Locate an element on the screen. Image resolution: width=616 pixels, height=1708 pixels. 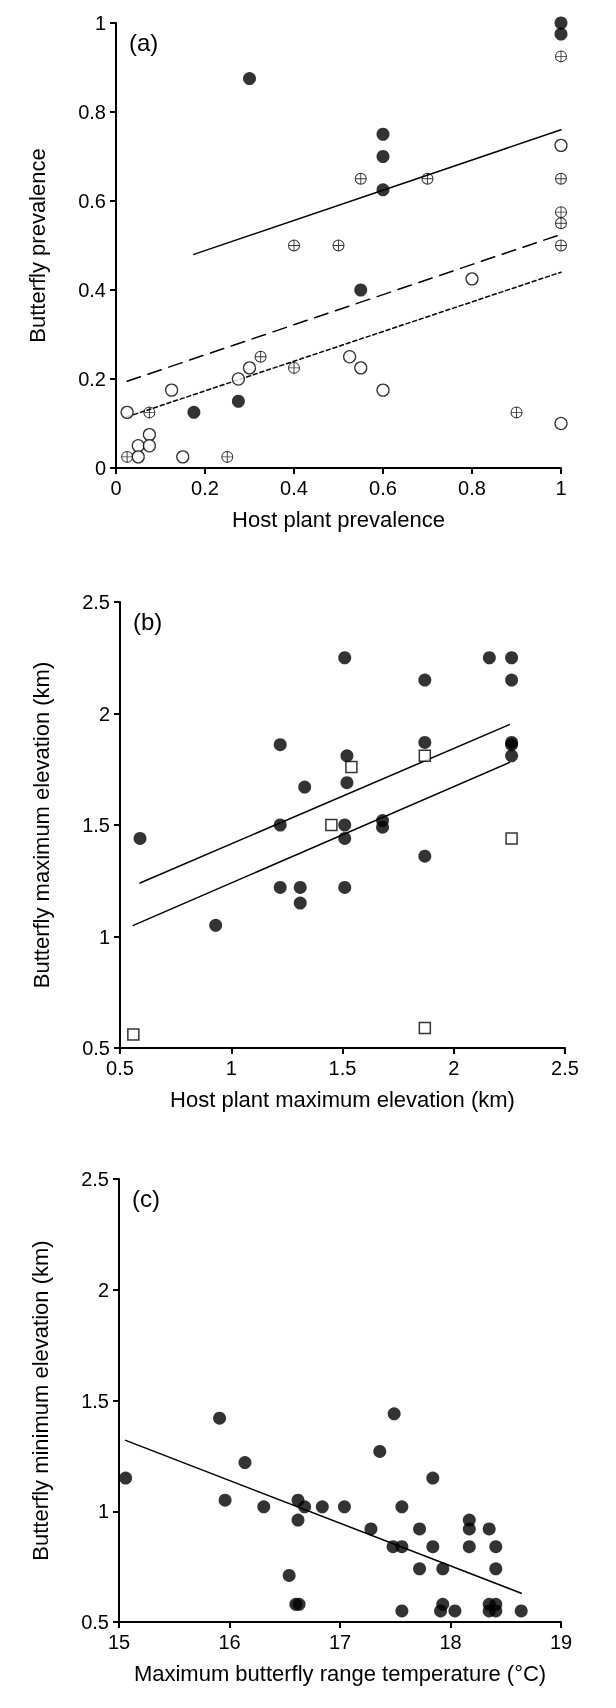
x-tick-label: 18 is located at coordinates (450, 1642).